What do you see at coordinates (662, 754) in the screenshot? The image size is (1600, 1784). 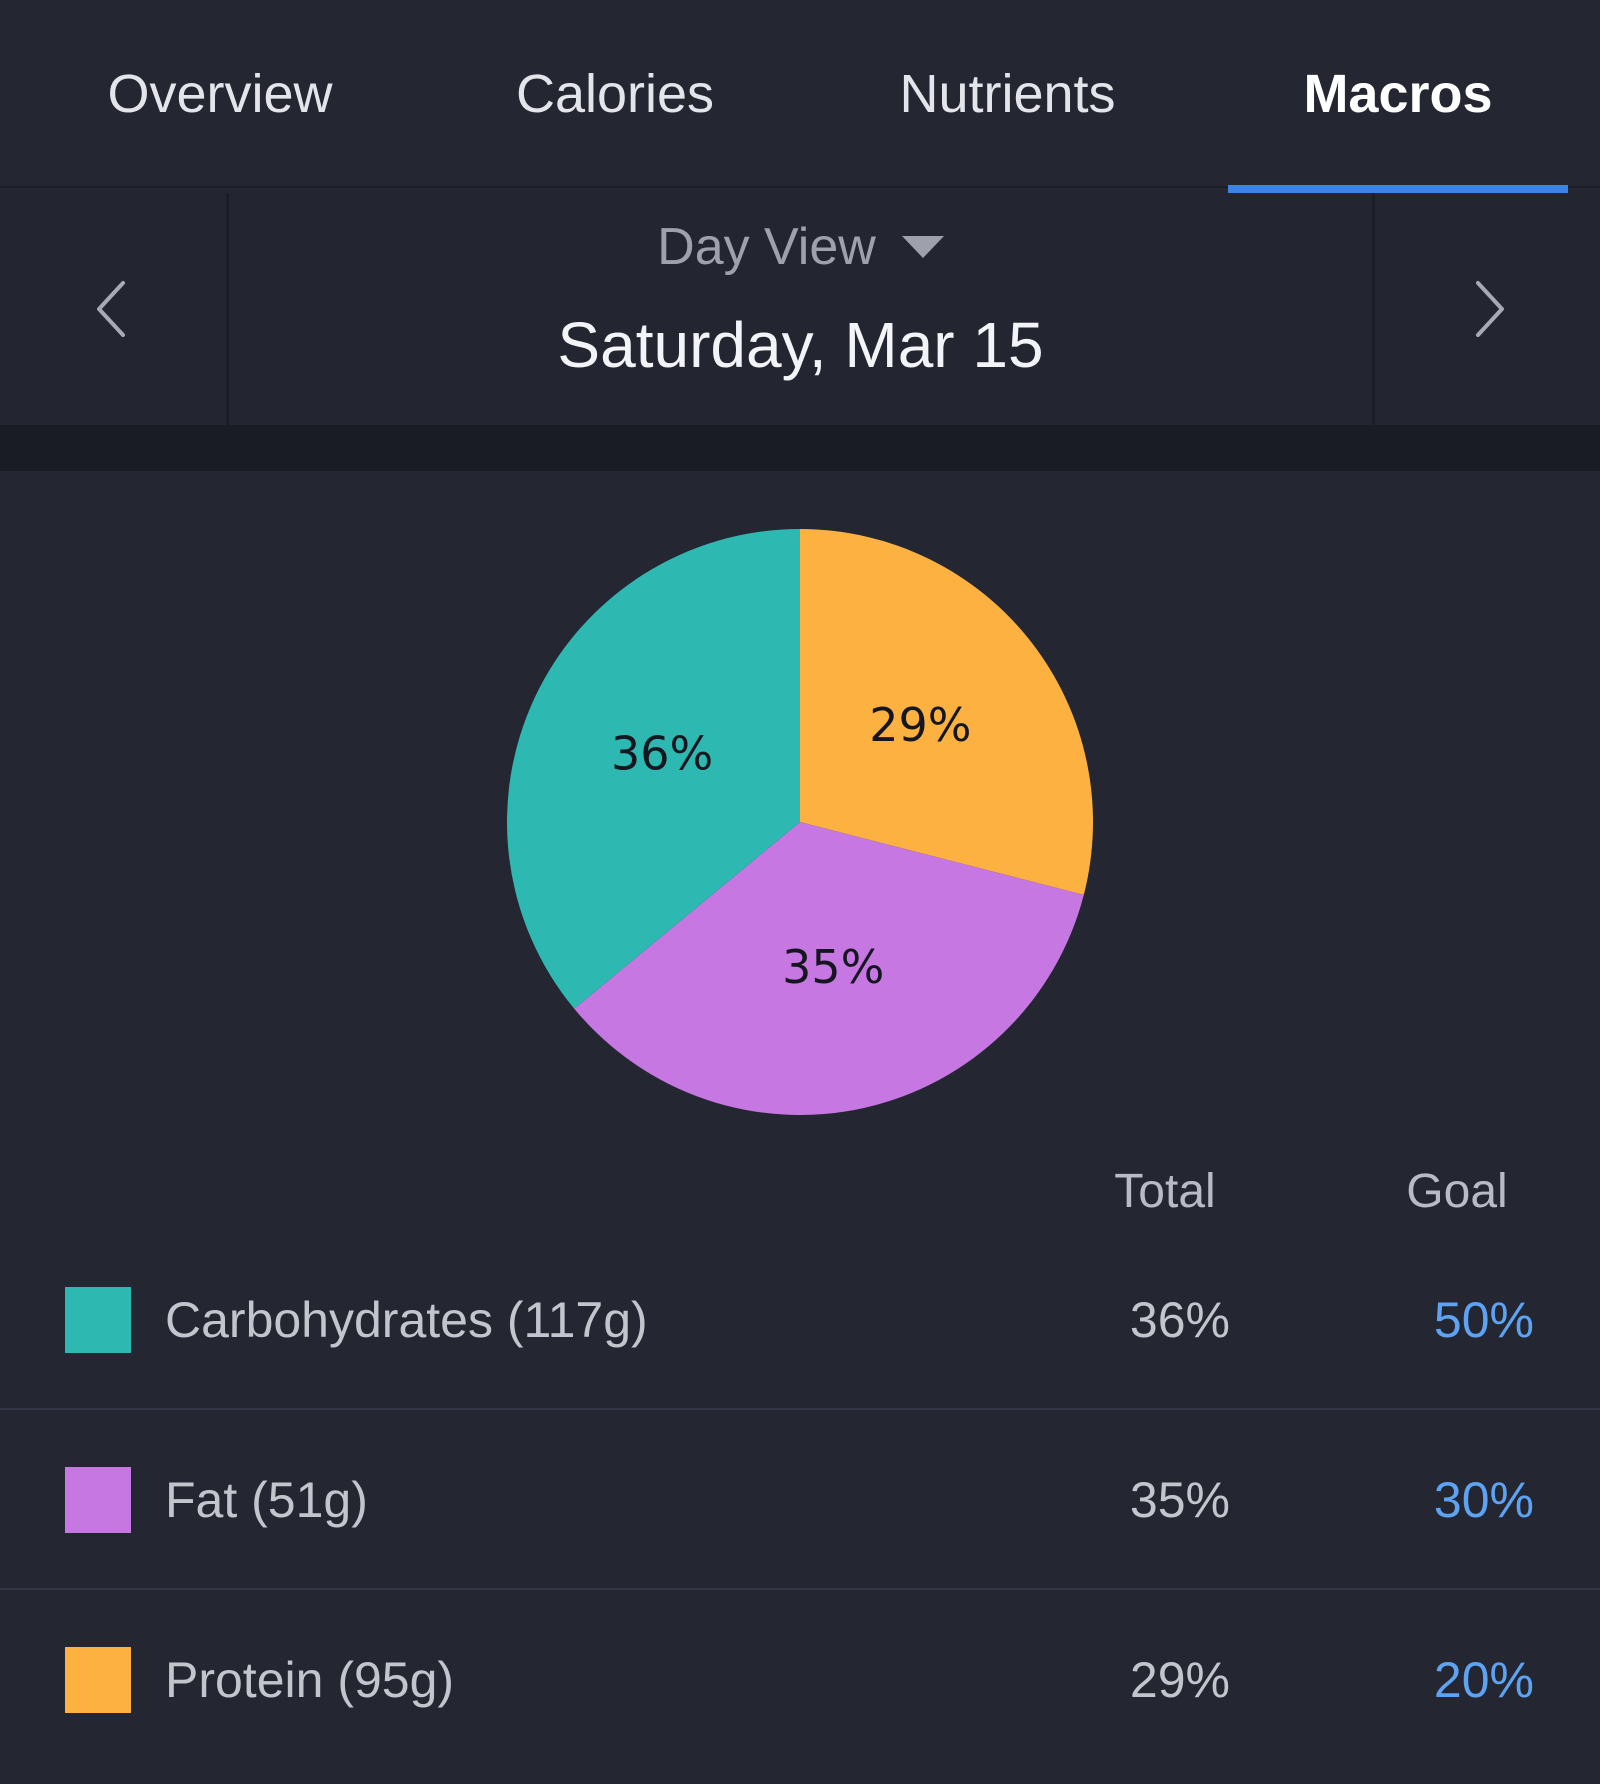 I see `pie-label-carbohydrates: 36%` at bounding box center [662, 754].